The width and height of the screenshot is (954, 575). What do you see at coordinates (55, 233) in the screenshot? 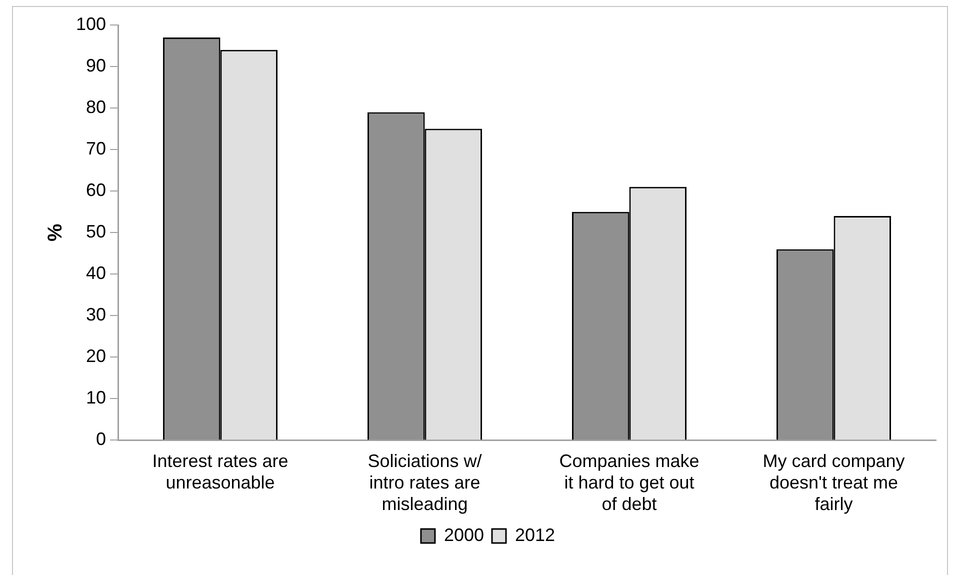
I see `y-axis-title: %` at bounding box center [55, 233].